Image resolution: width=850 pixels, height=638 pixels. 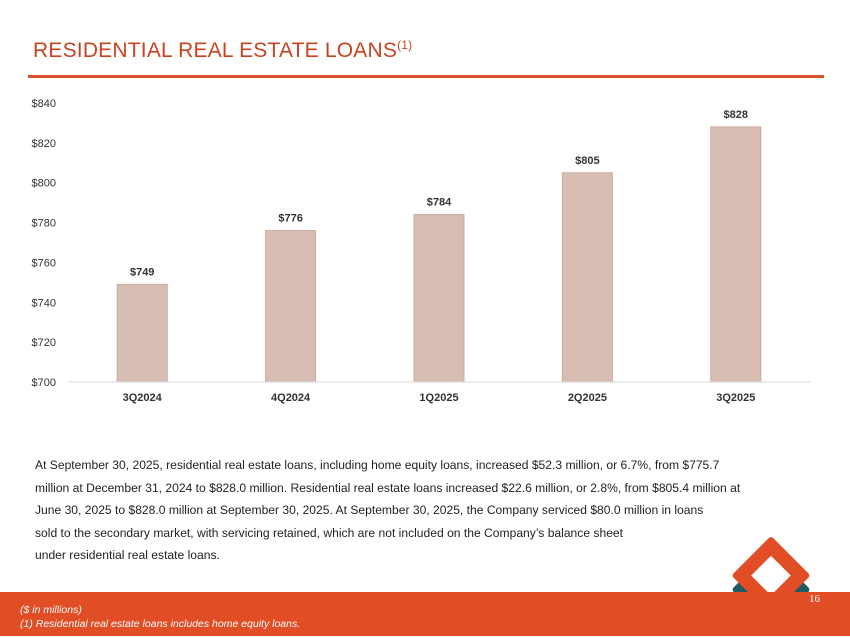 What do you see at coordinates (587, 161) in the screenshot?
I see `bar-data-label: $805` at bounding box center [587, 161].